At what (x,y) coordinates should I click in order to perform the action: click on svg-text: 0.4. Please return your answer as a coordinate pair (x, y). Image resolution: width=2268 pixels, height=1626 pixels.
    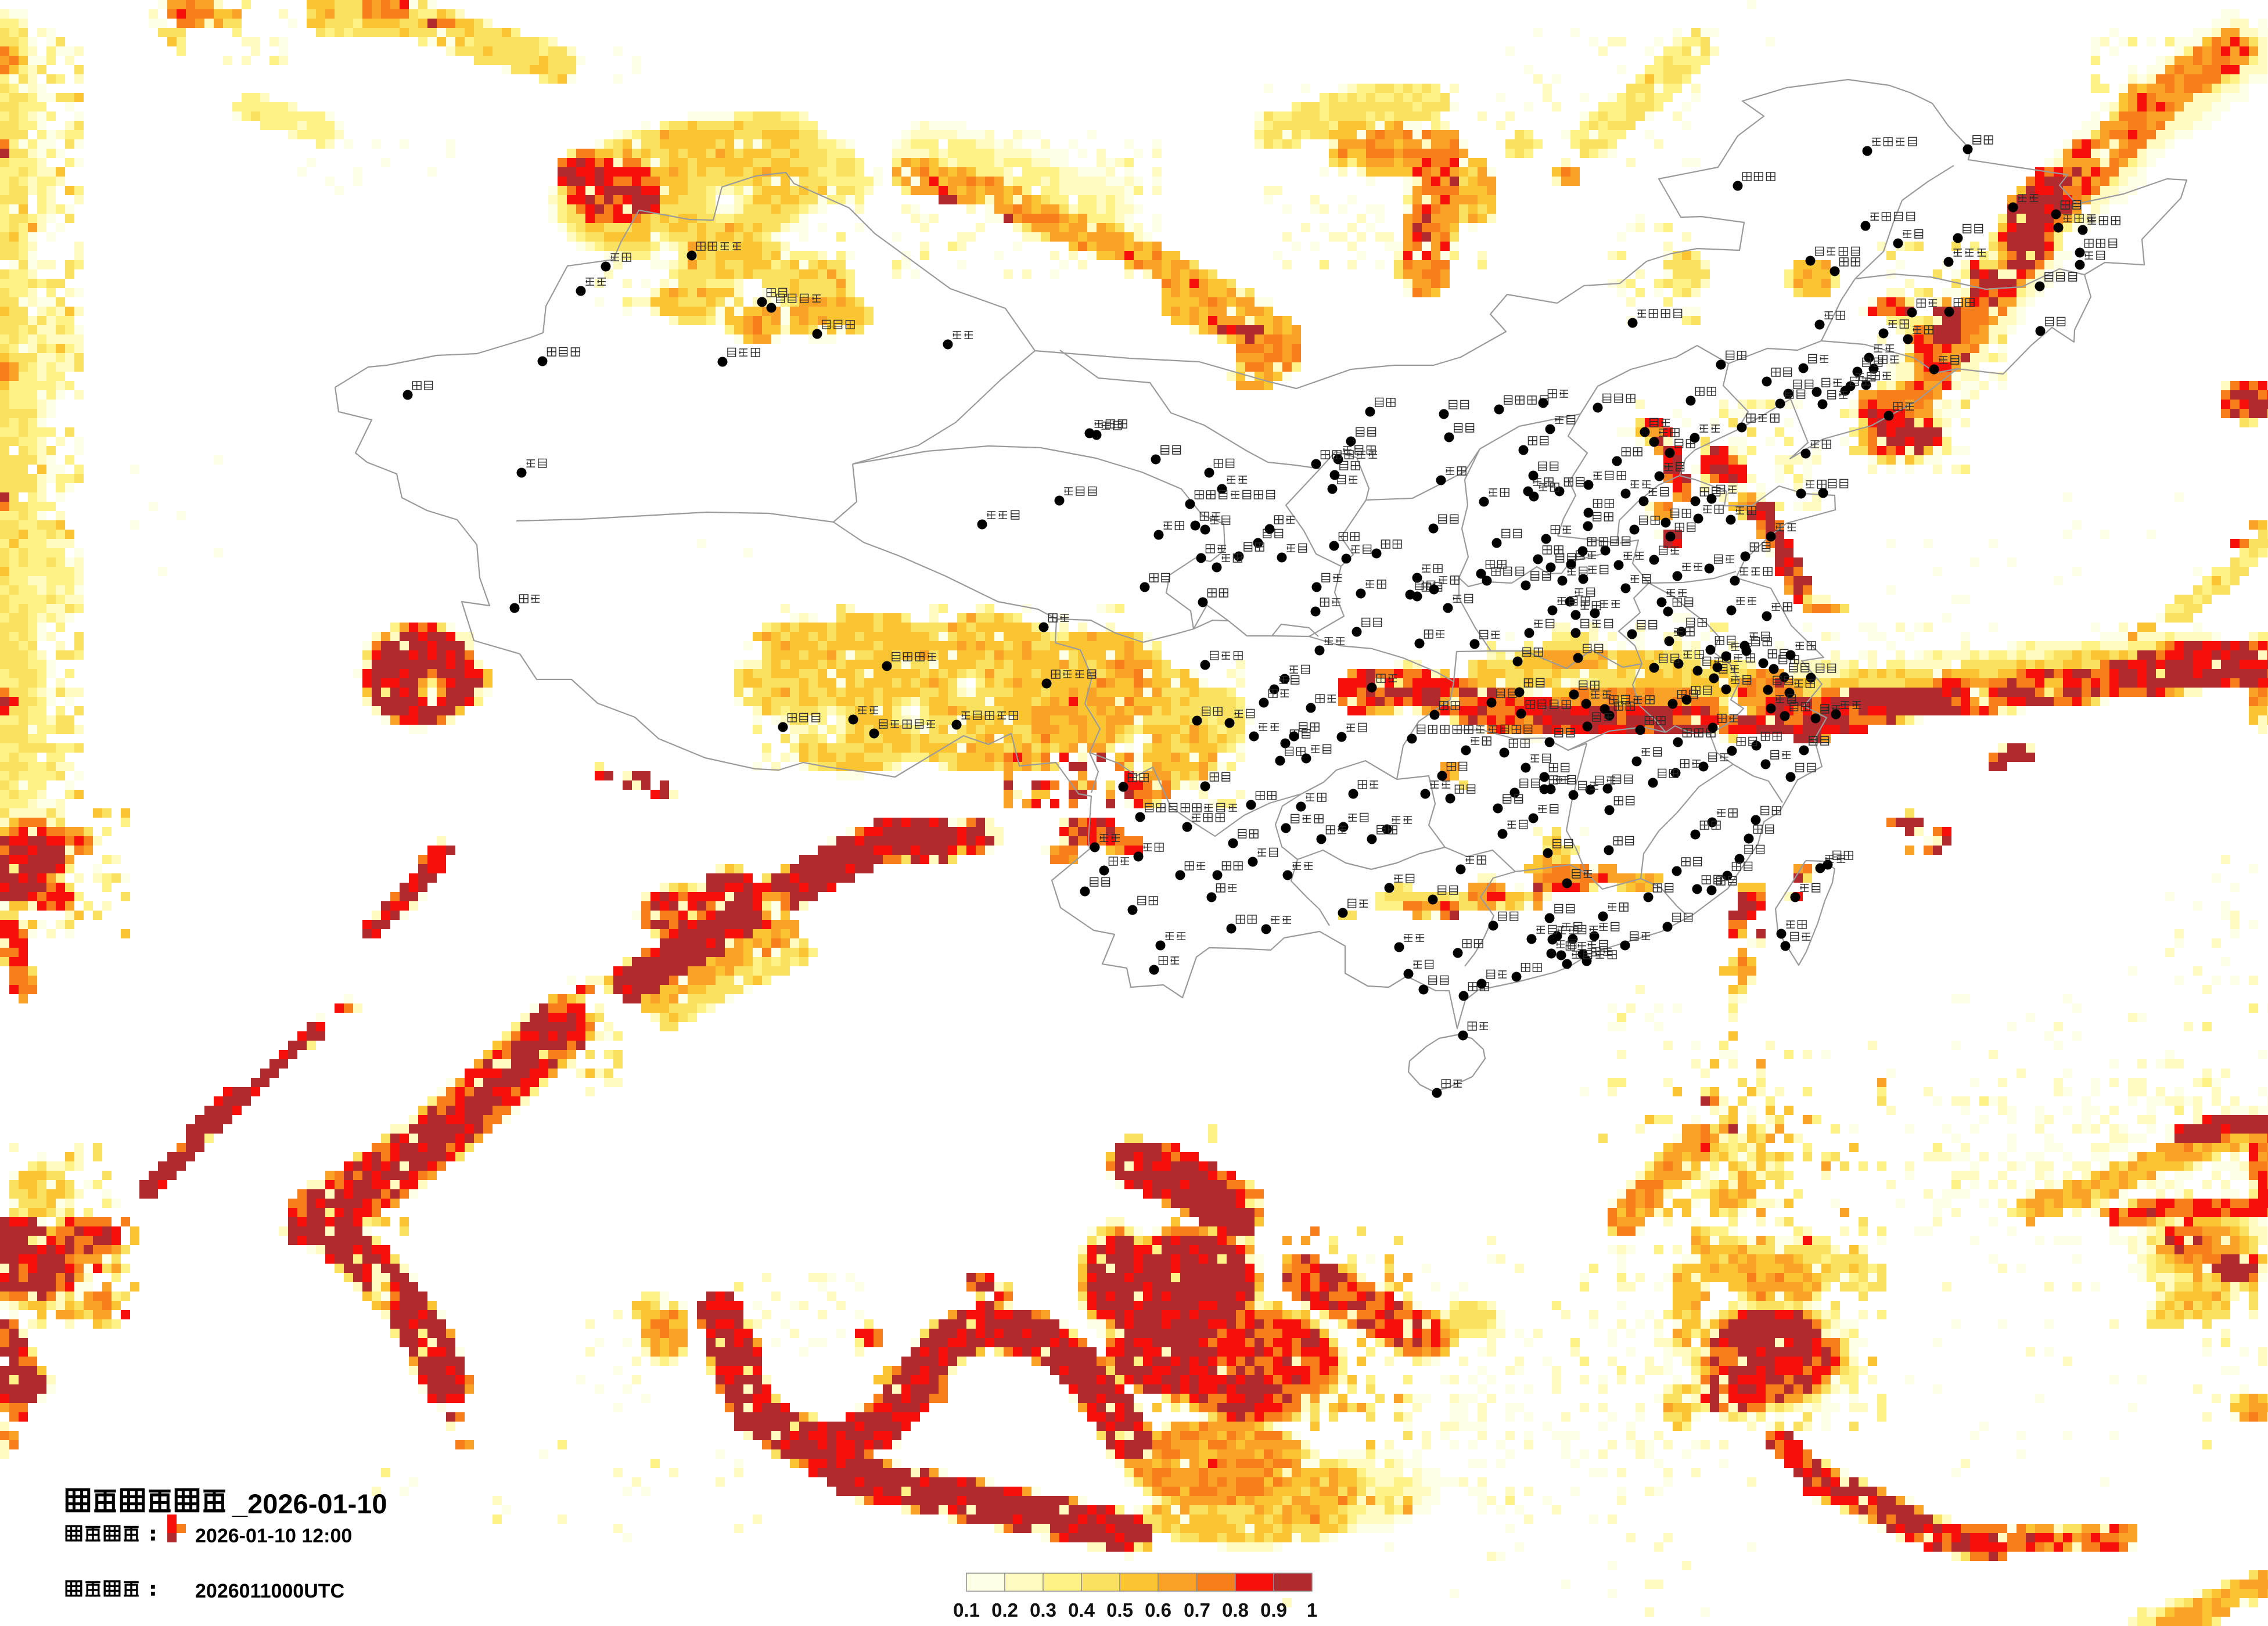
    Looking at the image, I should click on (1081, 1610).